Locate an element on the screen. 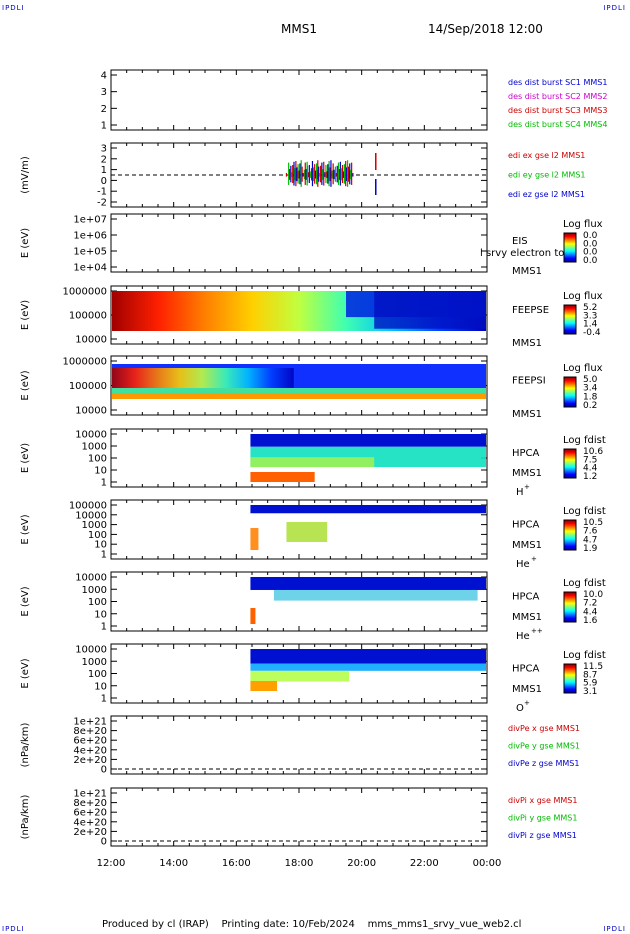  charge-label: ++ is located at coordinates (537, 631).